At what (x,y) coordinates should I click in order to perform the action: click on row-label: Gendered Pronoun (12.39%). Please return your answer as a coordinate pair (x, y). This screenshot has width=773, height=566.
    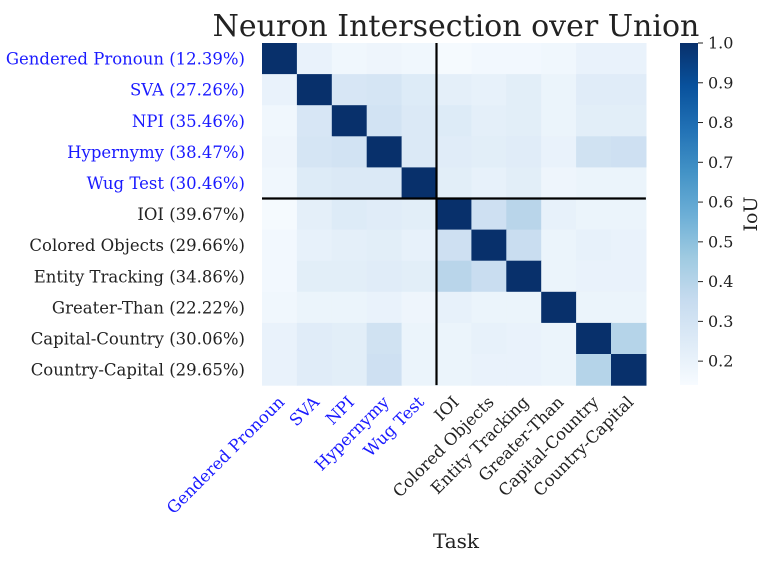
    Looking at the image, I should click on (125, 59).